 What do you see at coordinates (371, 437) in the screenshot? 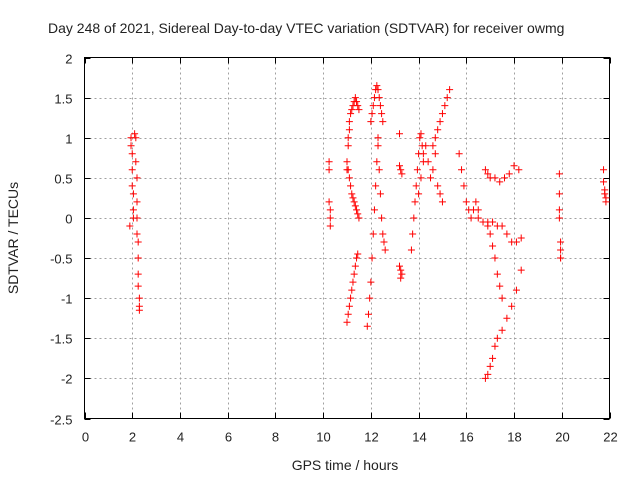
I see `x-tick-label: 12` at bounding box center [371, 437].